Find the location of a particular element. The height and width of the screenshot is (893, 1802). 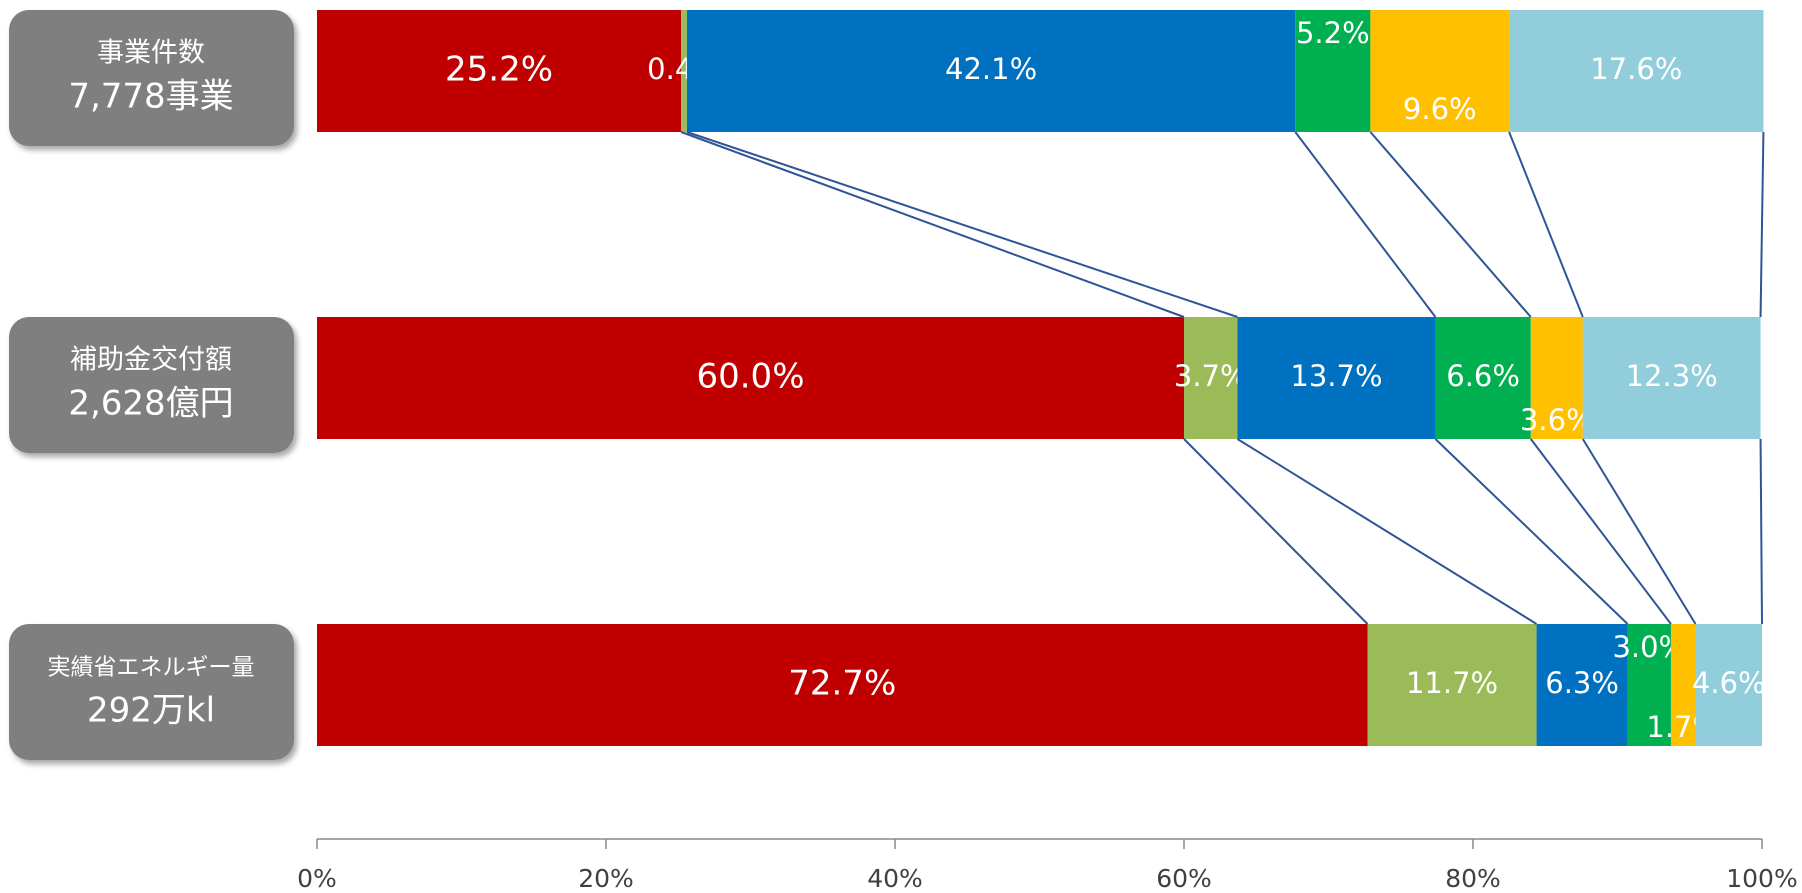

value-label: 3.7% is located at coordinates (1211, 376).